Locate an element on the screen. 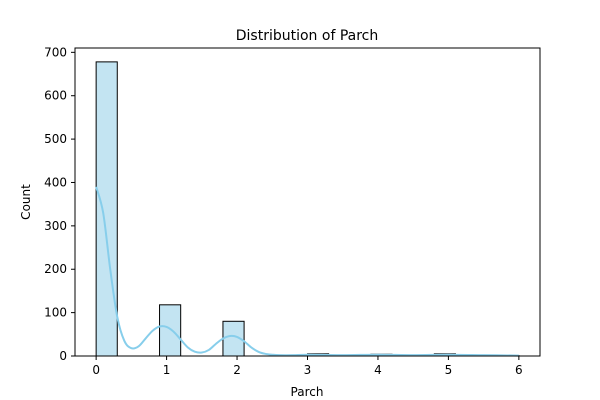 This screenshot has width=600, height=400. x-tick-label-4: 4 is located at coordinates (378, 370).